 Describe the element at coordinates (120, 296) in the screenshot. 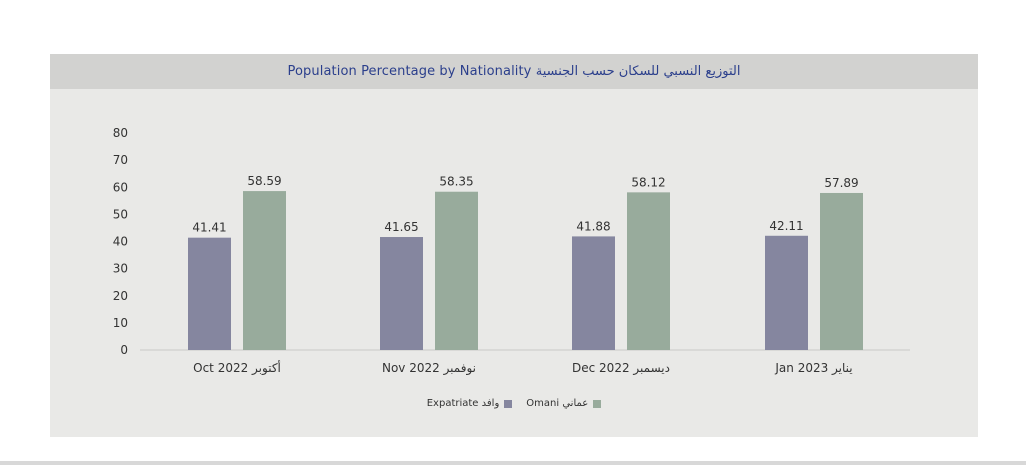

I see `y-tick-label: 20` at that location.